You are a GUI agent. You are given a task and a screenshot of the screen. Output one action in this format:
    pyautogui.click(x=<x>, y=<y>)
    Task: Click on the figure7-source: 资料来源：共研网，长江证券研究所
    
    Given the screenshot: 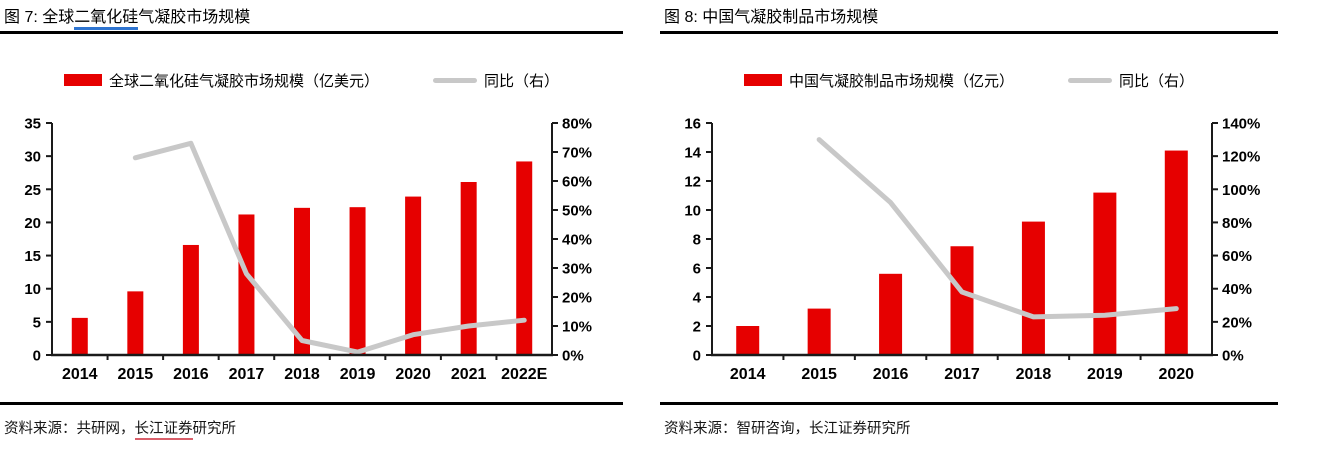 What is the action you would take?
    pyautogui.click(x=120, y=428)
    